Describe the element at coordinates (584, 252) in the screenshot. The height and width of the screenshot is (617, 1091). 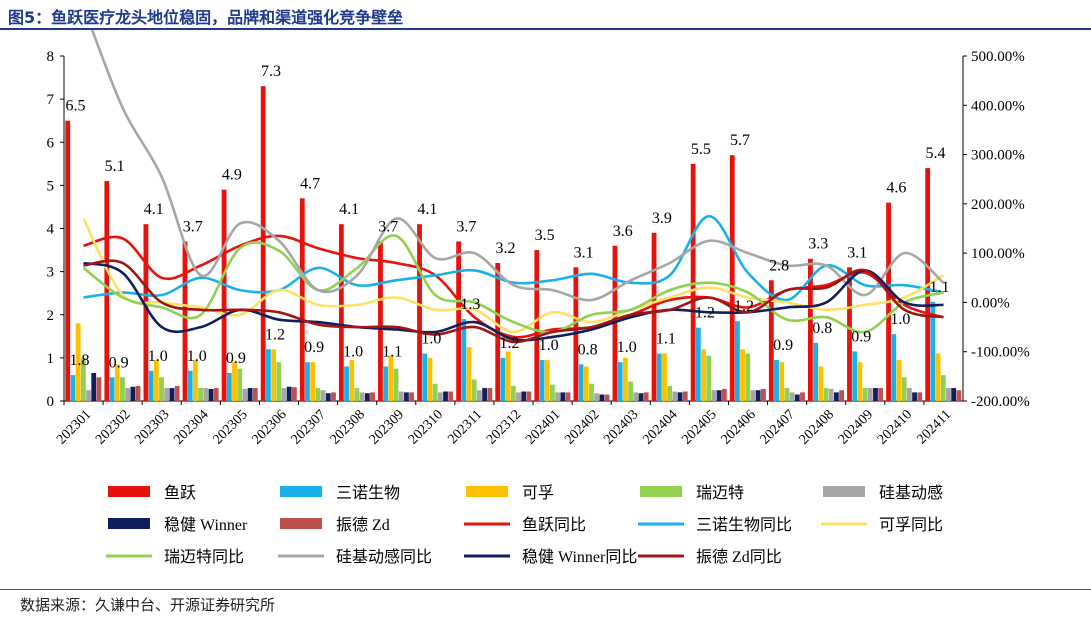
I see `bar-label-yuyue: 3.1` at that location.